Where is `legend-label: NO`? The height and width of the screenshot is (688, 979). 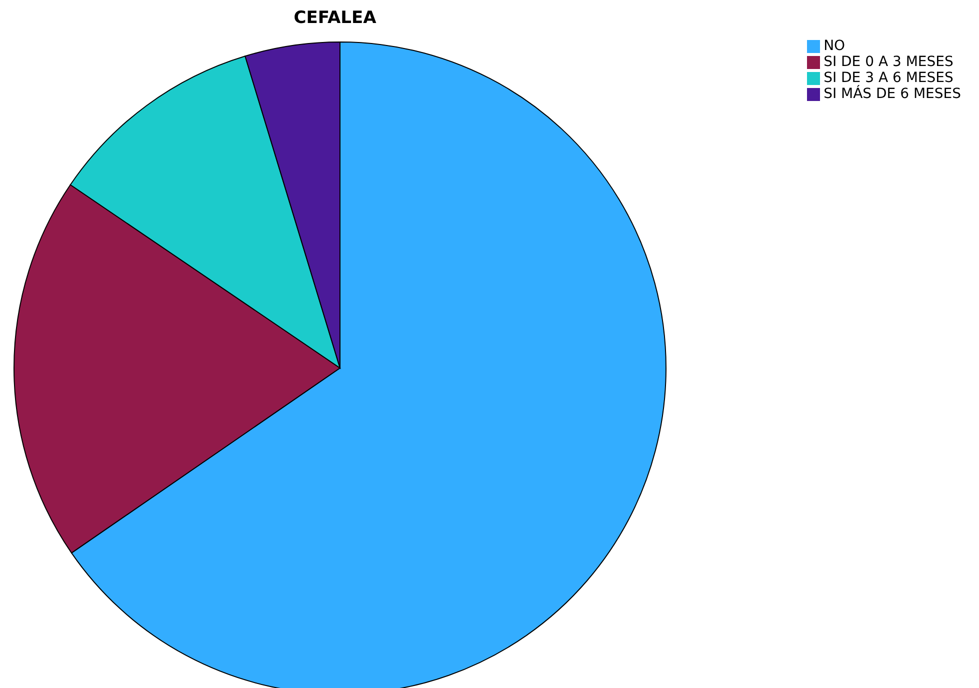
legend-label: NO is located at coordinates (835, 46).